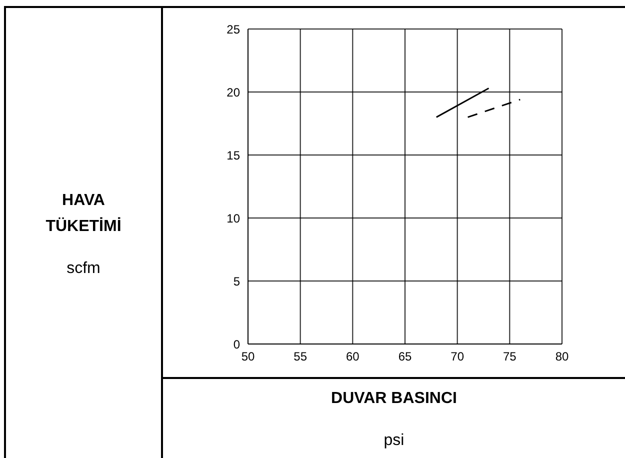 The image size is (625, 458). What do you see at coordinates (84, 269) in the screenshot?
I see `text: scfm` at bounding box center [84, 269].